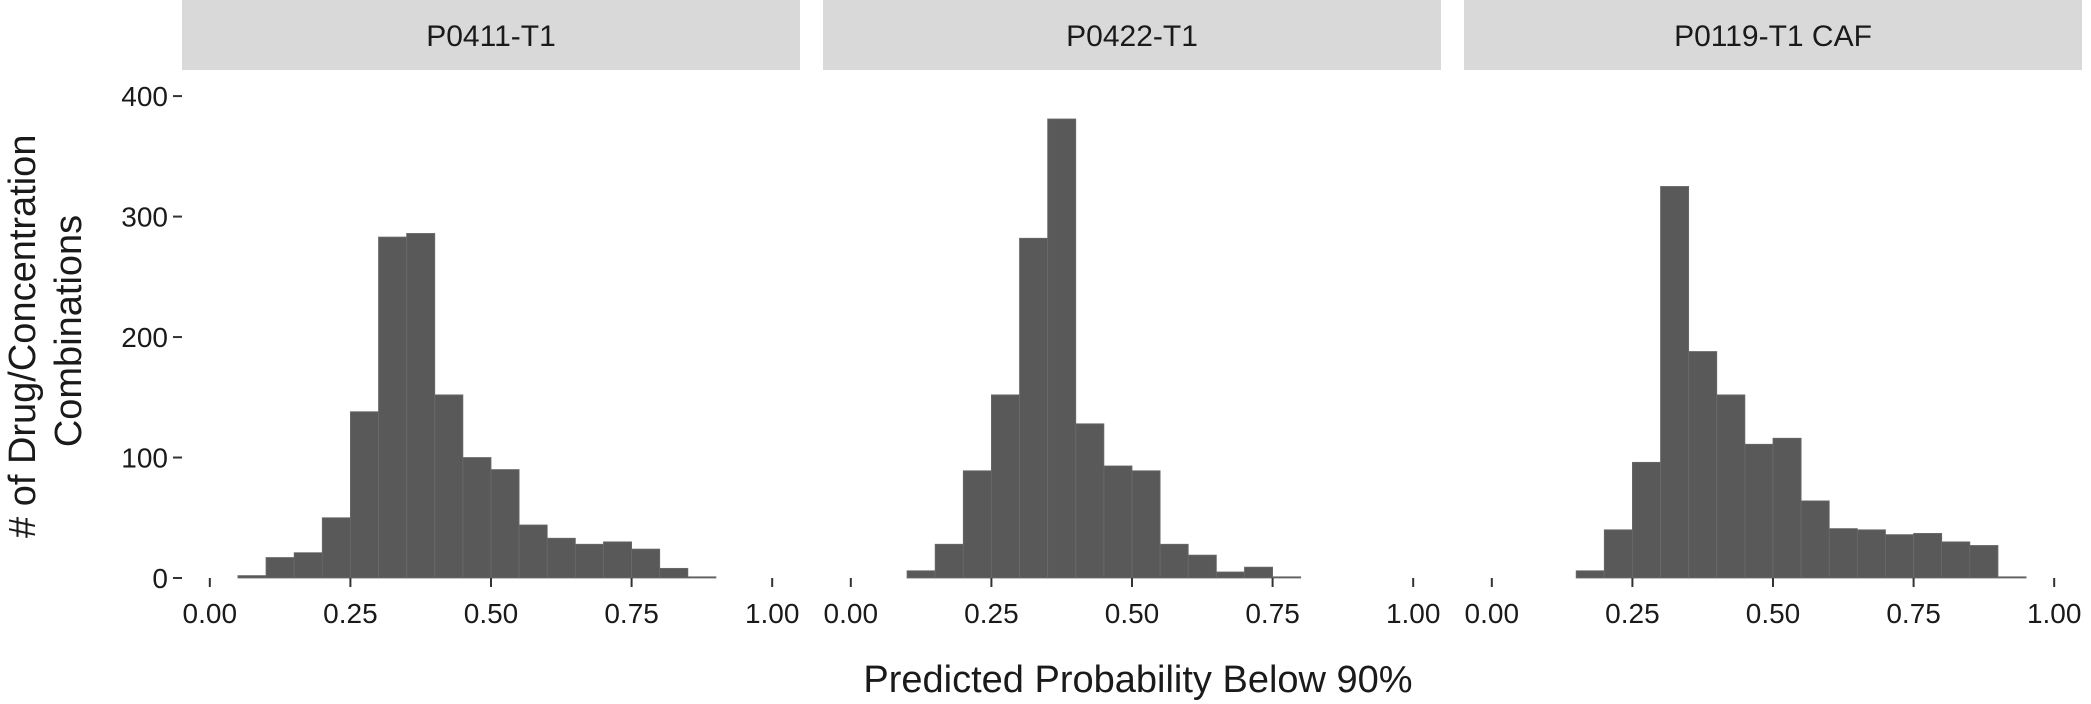  What do you see at coordinates (144, 458) in the screenshot?
I see `y-tick-label: 100` at bounding box center [144, 458].